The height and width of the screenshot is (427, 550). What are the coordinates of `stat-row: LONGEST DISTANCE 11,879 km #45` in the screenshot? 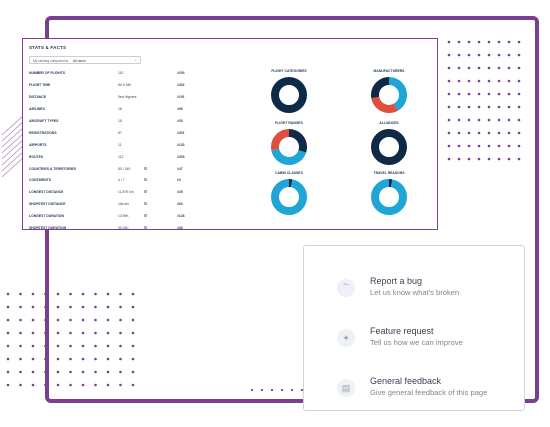 It's located at (129, 192).